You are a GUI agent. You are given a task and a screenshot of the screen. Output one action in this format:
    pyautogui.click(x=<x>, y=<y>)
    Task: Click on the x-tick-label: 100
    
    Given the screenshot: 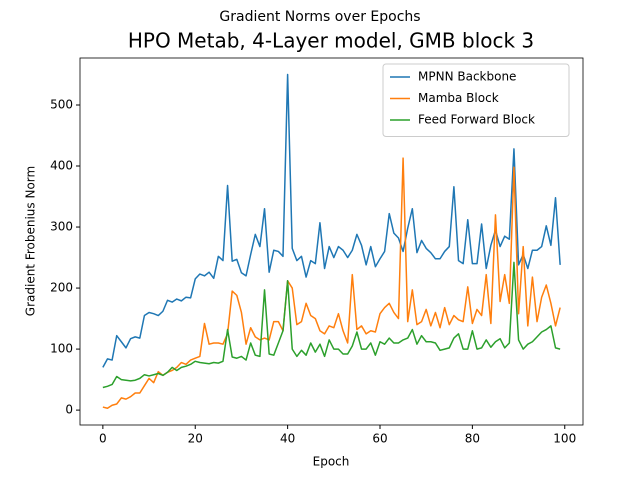 What is the action you would take?
    pyautogui.click(x=564, y=439)
    